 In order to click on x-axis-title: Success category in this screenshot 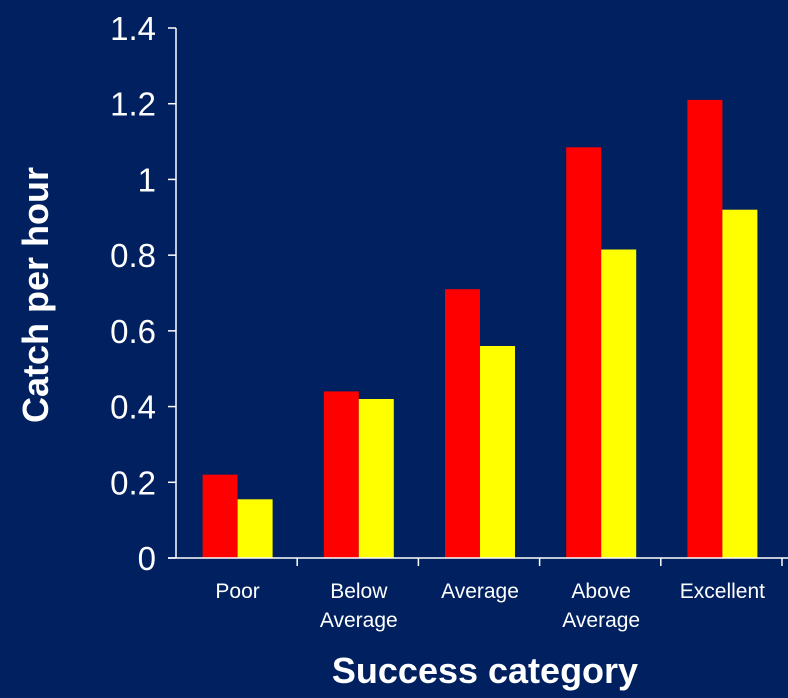, I will do `click(485, 670)`.